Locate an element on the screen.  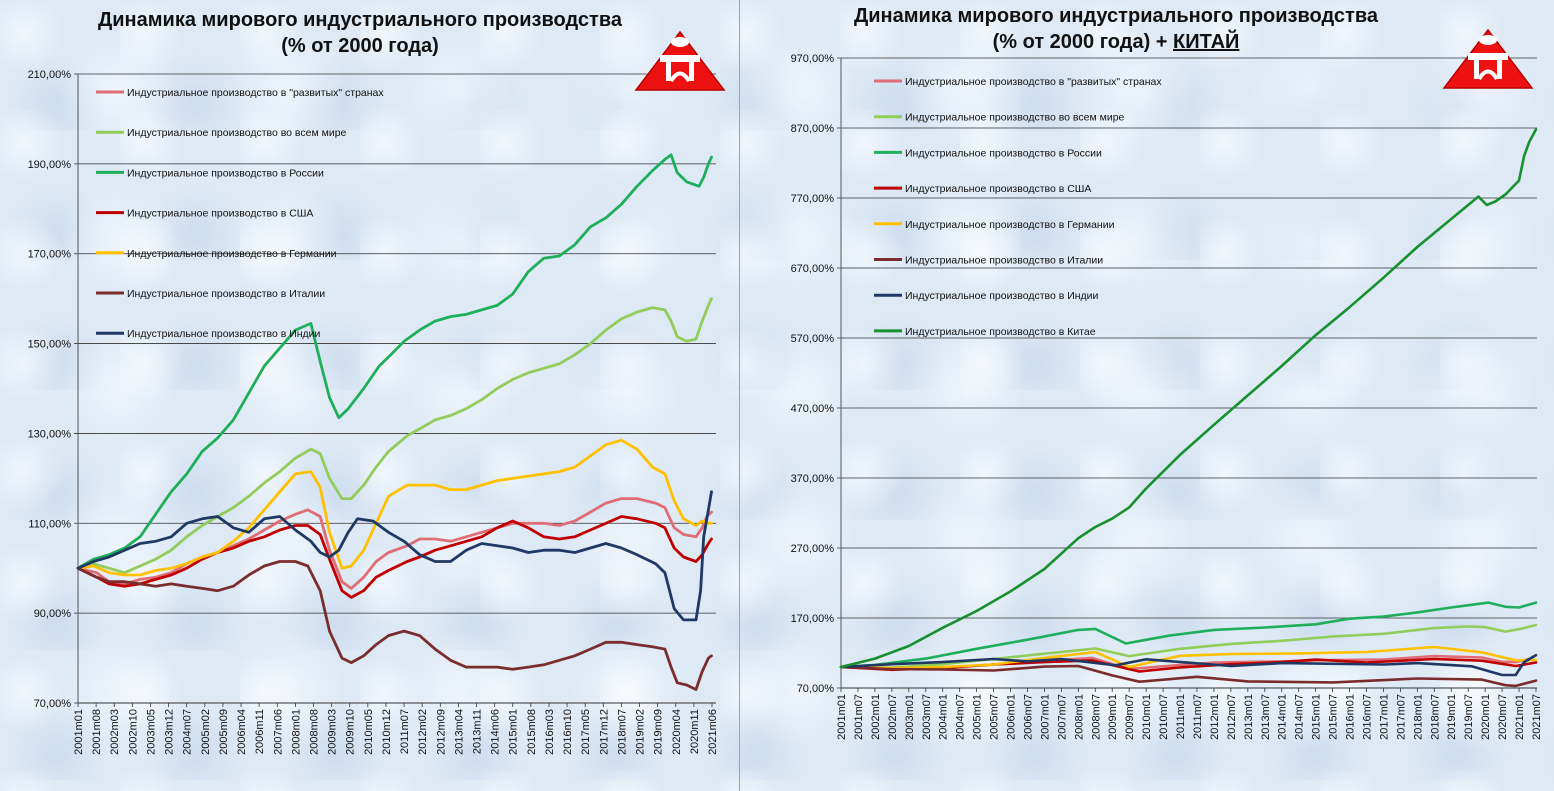
x-tick-label: 2008m07 is located at coordinates (1096, 717).